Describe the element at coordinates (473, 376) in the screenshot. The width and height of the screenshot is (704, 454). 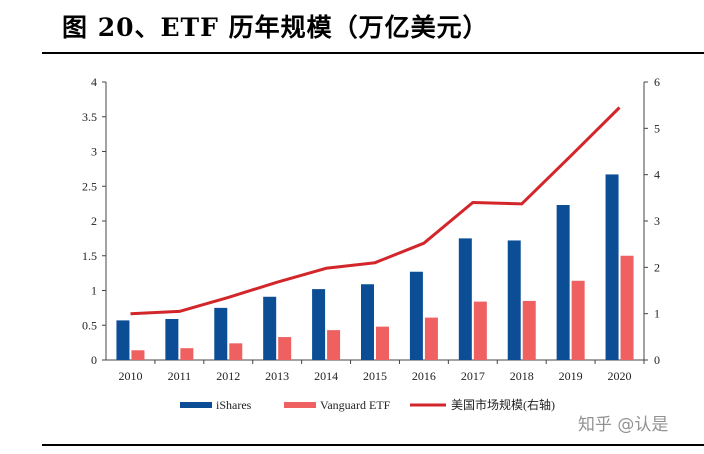
I see `x-tick-label: 2017` at that location.